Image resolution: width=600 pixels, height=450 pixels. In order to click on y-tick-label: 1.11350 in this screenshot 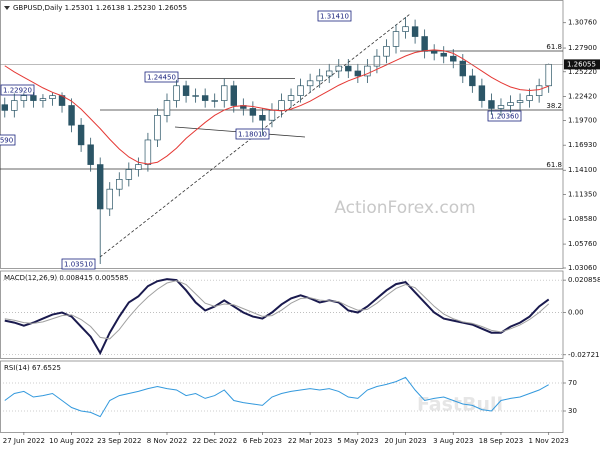, I will do `click(582, 195)`.